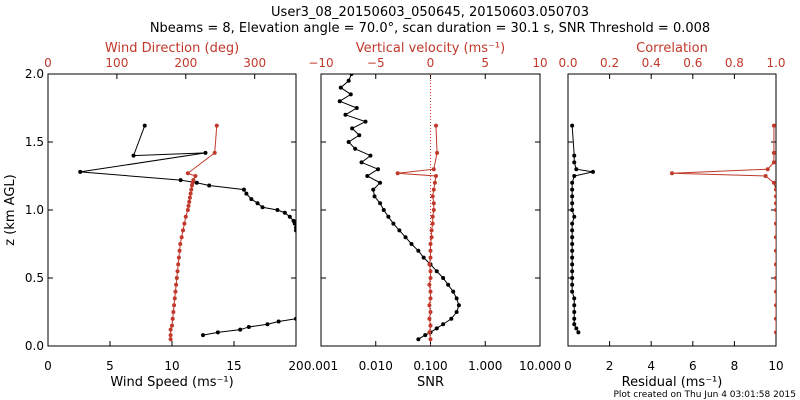  What do you see at coordinates (320, 63) in the screenshot?
I see `top-tick-label: −10` at bounding box center [320, 63].